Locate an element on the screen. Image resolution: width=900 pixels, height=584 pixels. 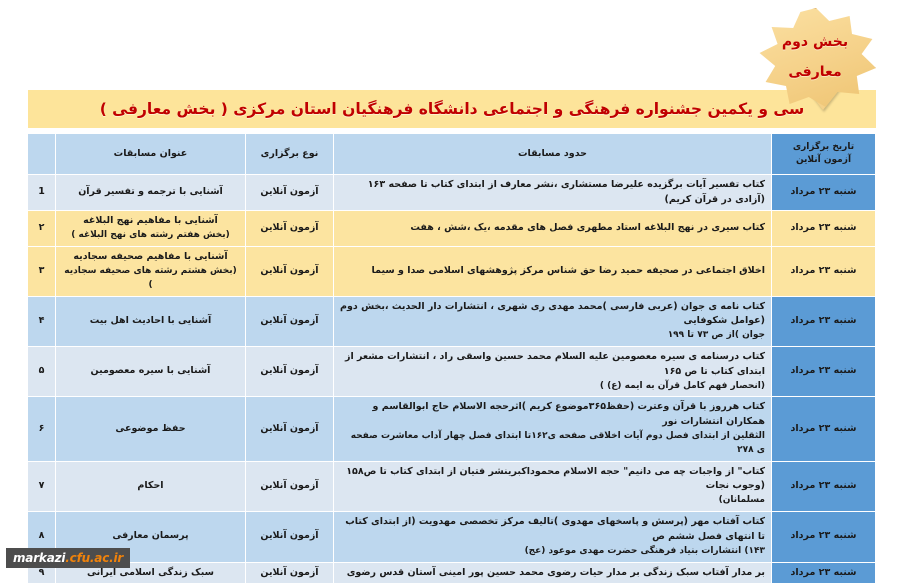
cell-number: ۲ is located at coordinates (41, 229).